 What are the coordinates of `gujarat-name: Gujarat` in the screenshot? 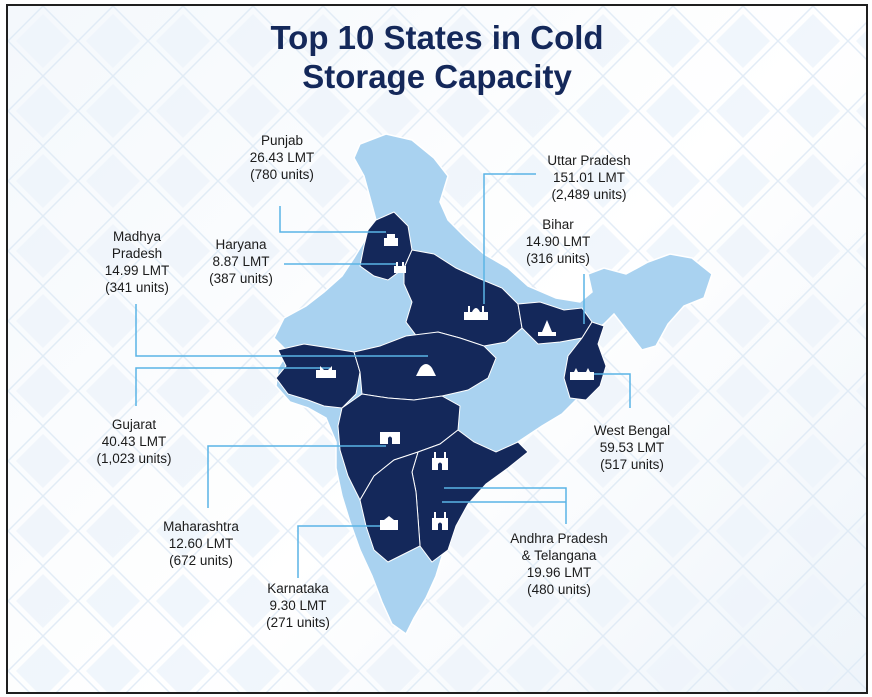 It's located at (134, 424).